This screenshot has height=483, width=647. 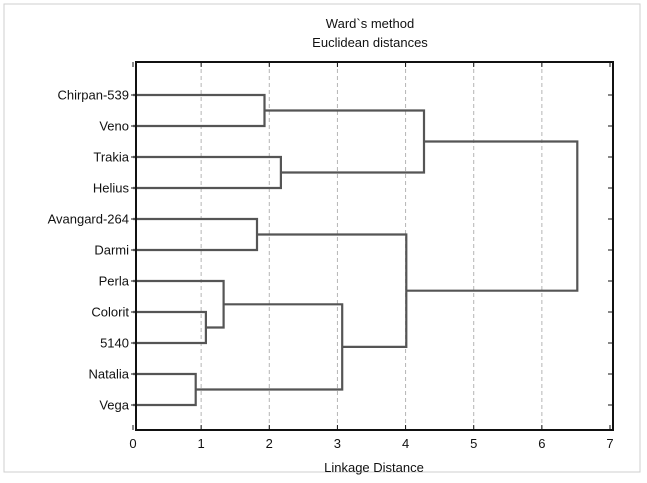 What do you see at coordinates (374, 467) in the screenshot?
I see `x-axis-label: Linkage Distance` at bounding box center [374, 467].